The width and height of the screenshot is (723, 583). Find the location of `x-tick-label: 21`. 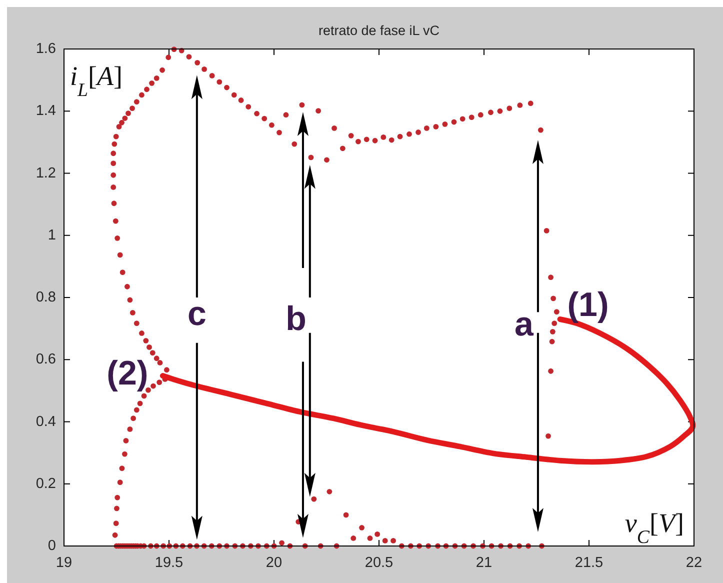

x-tick-label: 21 is located at coordinates (484, 563).